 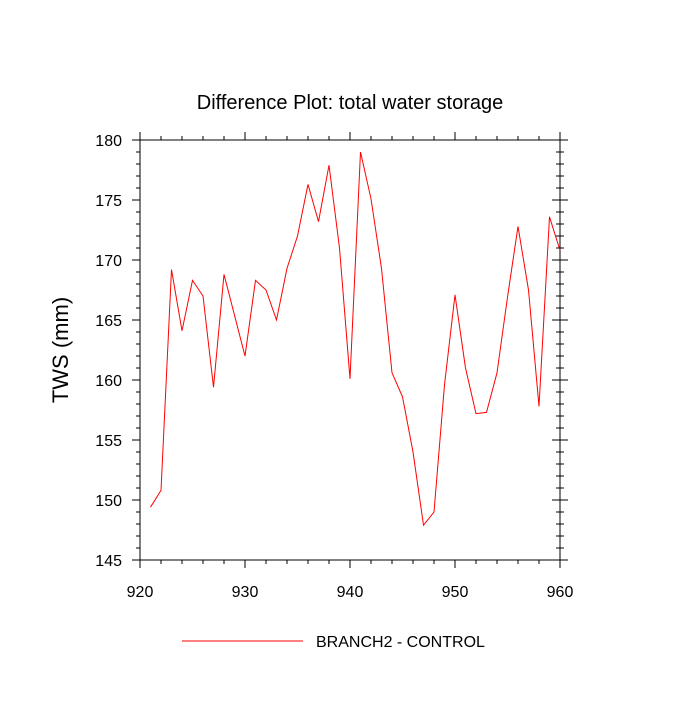 What do you see at coordinates (108, 501) in the screenshot?
I see `y-tick-label-150: 150` at bounding box center [108, 501].